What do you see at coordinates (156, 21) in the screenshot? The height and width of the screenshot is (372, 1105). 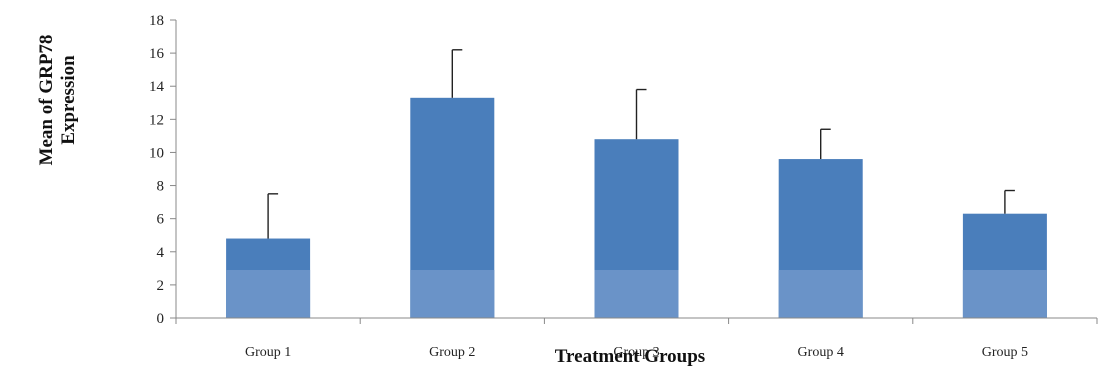 I see `y-tick-label: 18` at bounding box center [156, 21].